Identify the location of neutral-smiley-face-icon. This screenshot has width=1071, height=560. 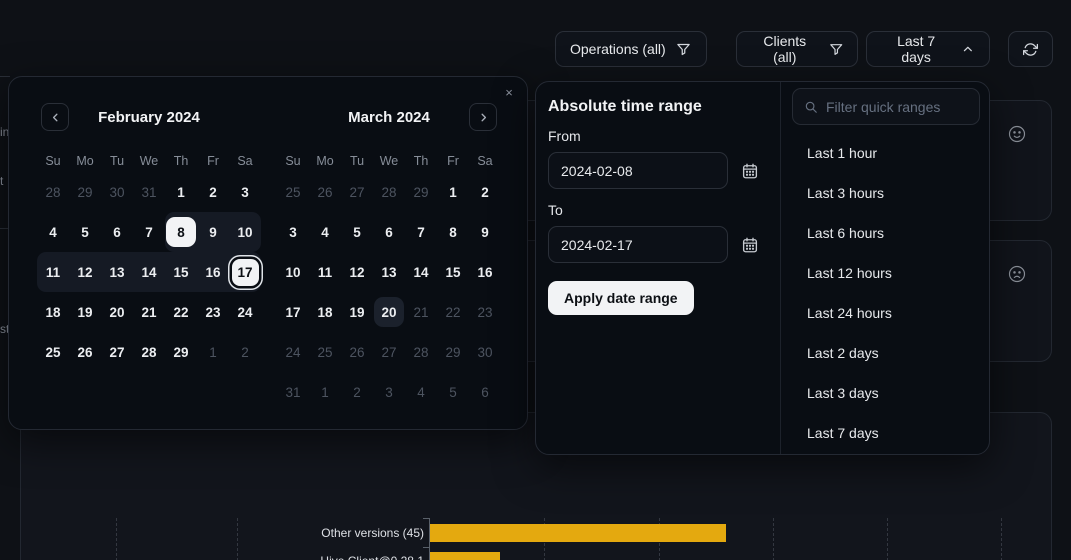
(1017, 134).